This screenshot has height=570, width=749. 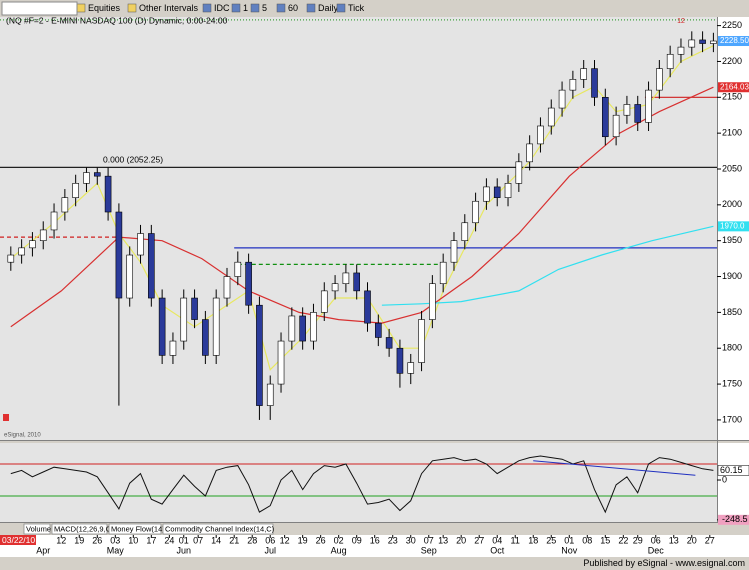 What do you see at coordinates (732, 419) in the screenshot?
I see `y-tick-label: 1700` at bounding box center [732, 419].